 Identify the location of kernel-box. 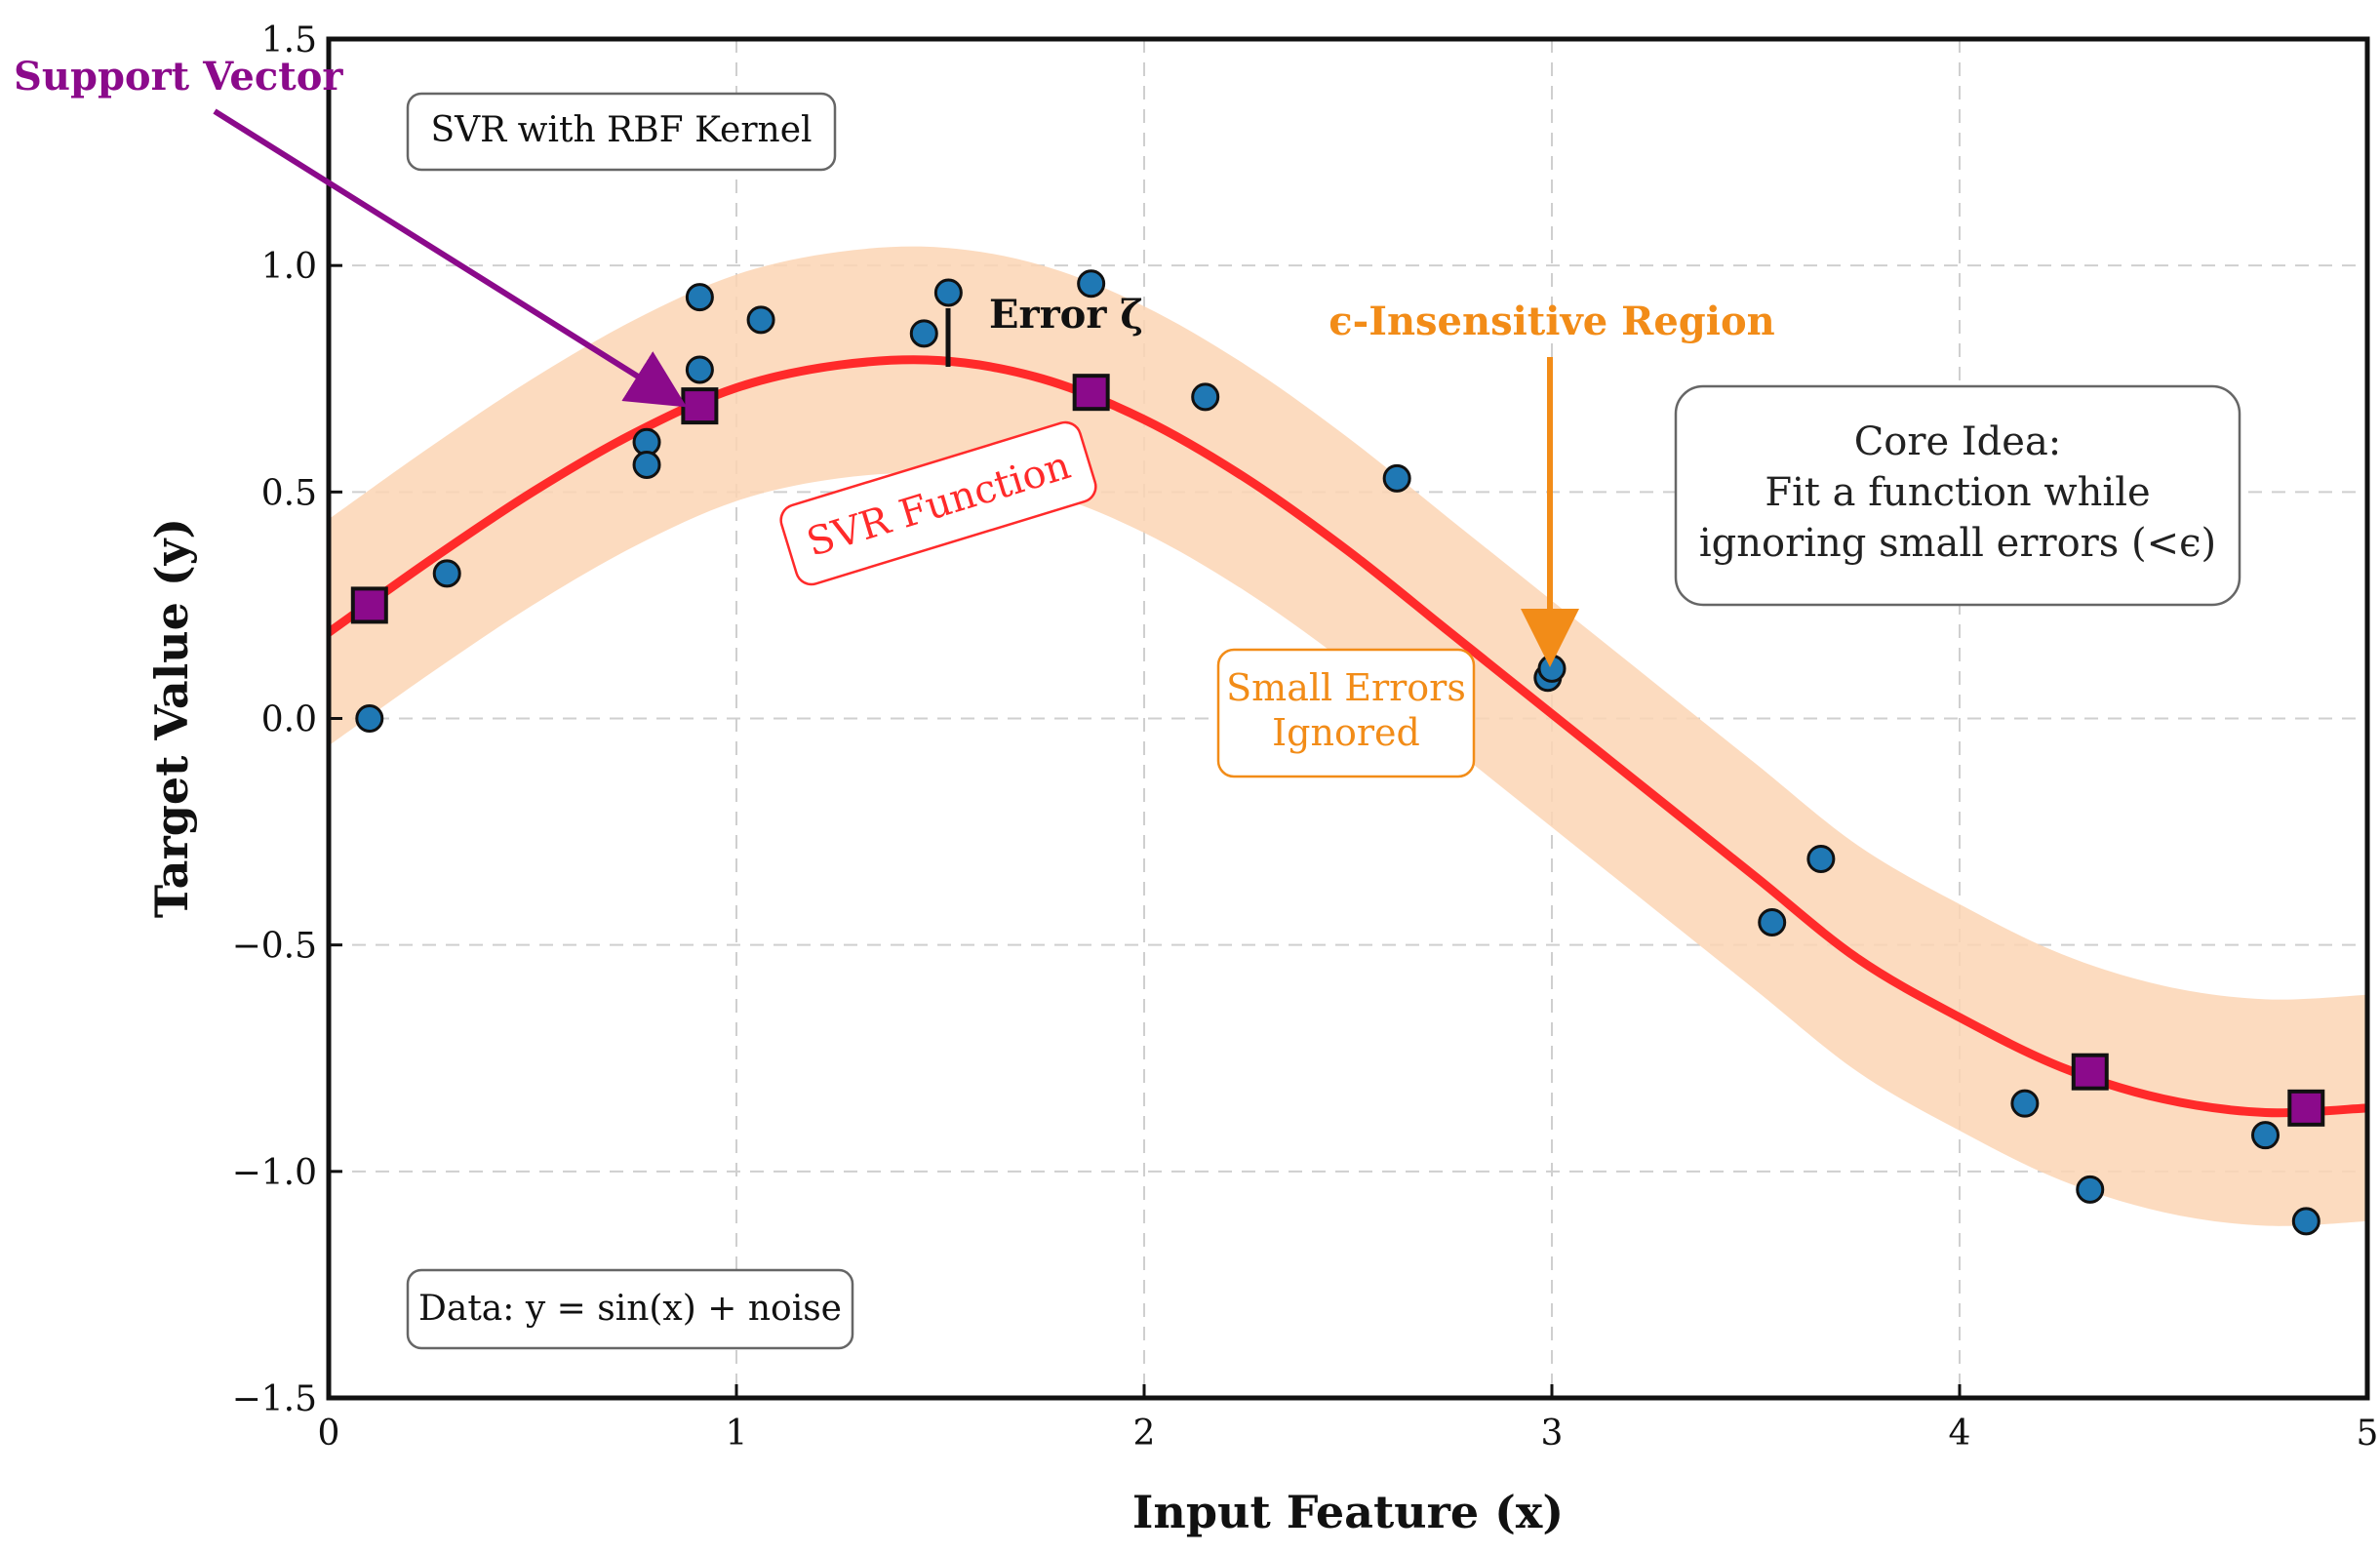
(621, 132).